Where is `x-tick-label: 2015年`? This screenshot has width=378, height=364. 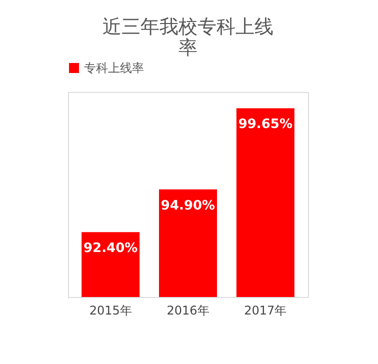 x-tick-label: 2015年 is located at coordinates (110, 311).